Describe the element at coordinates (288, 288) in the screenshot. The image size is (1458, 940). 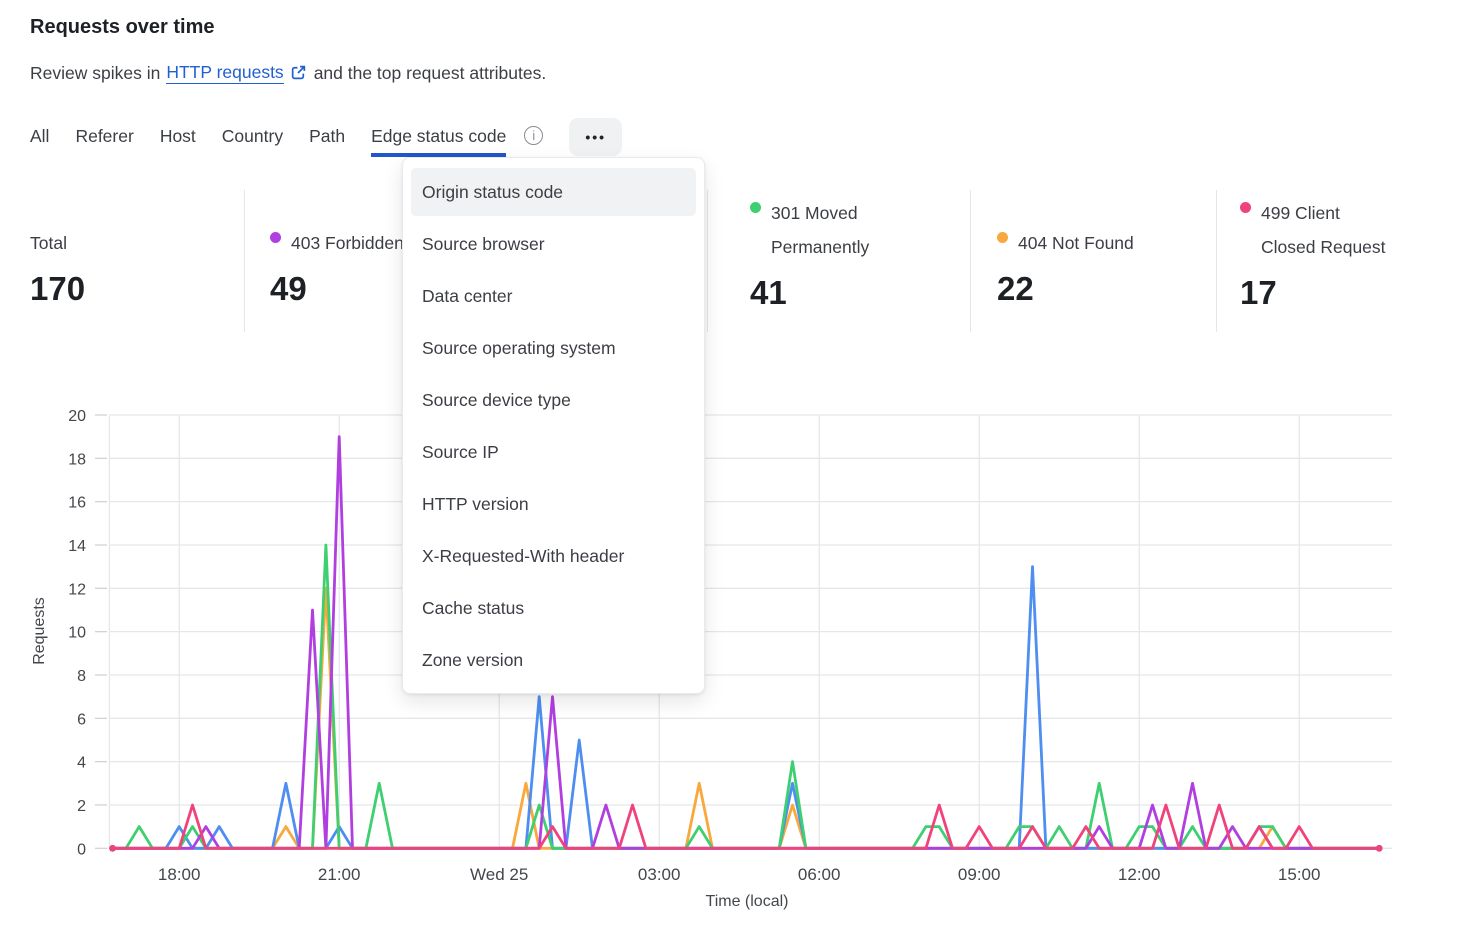
I see `stat-value: 49` at that location.